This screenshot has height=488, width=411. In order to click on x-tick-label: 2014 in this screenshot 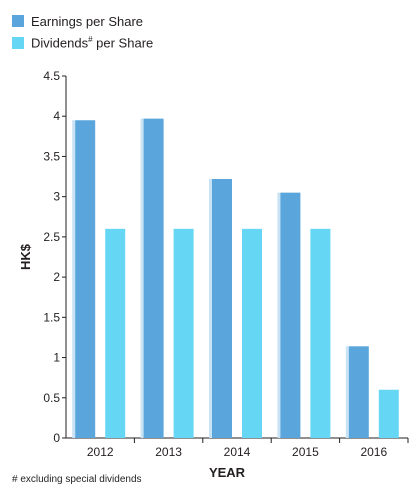, I will do `click(237, 452)`.